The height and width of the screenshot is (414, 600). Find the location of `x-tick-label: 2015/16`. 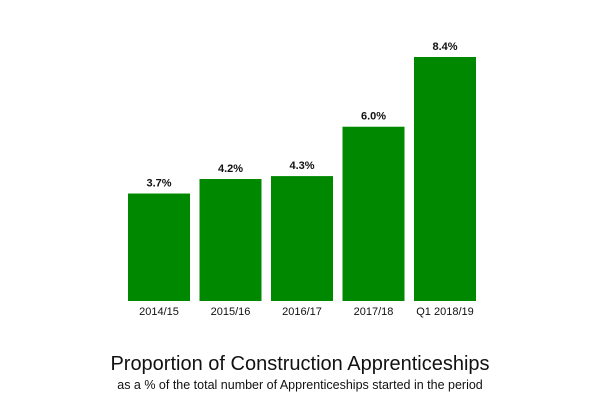

x-tick-label: 2015/16 is located at coordinates (231, 312).